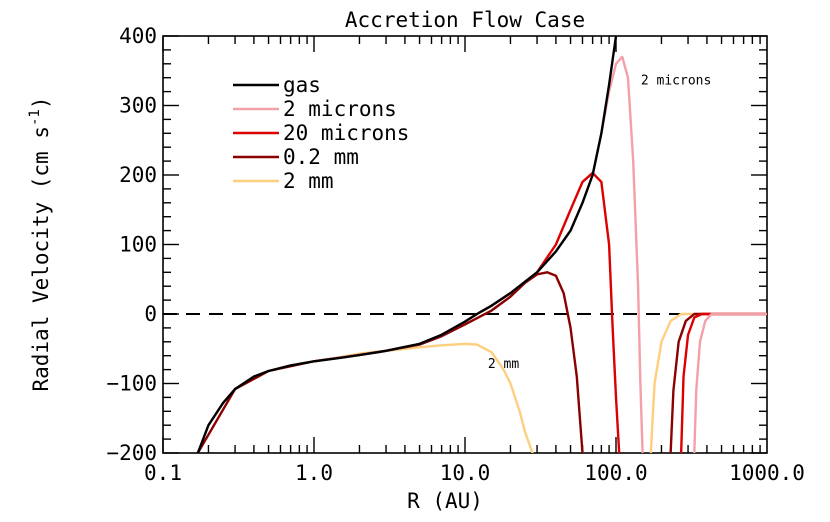 The image size is (830, 522). I want to click on y-tick-label: −200, so click(131, 453).